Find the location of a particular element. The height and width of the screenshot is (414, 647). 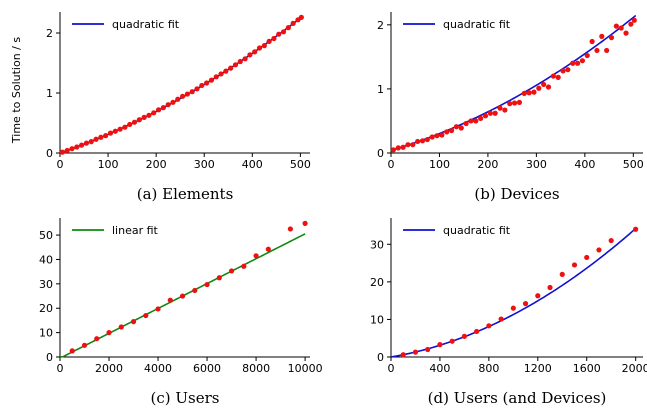

x-tick-label: 100 is located at coordinates (439, 164).